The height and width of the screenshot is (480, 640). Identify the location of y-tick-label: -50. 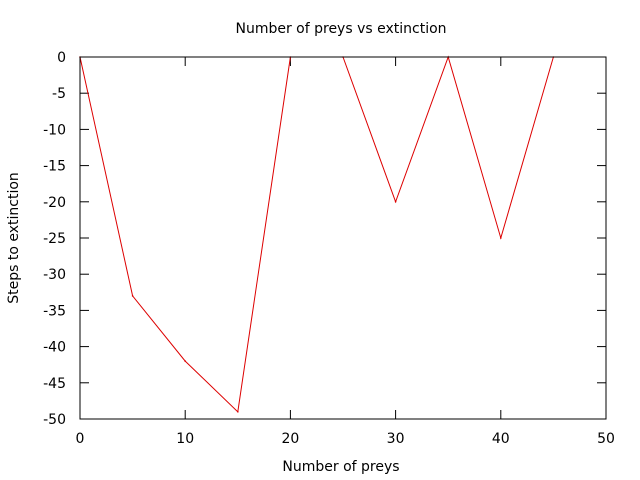
(54, 420).